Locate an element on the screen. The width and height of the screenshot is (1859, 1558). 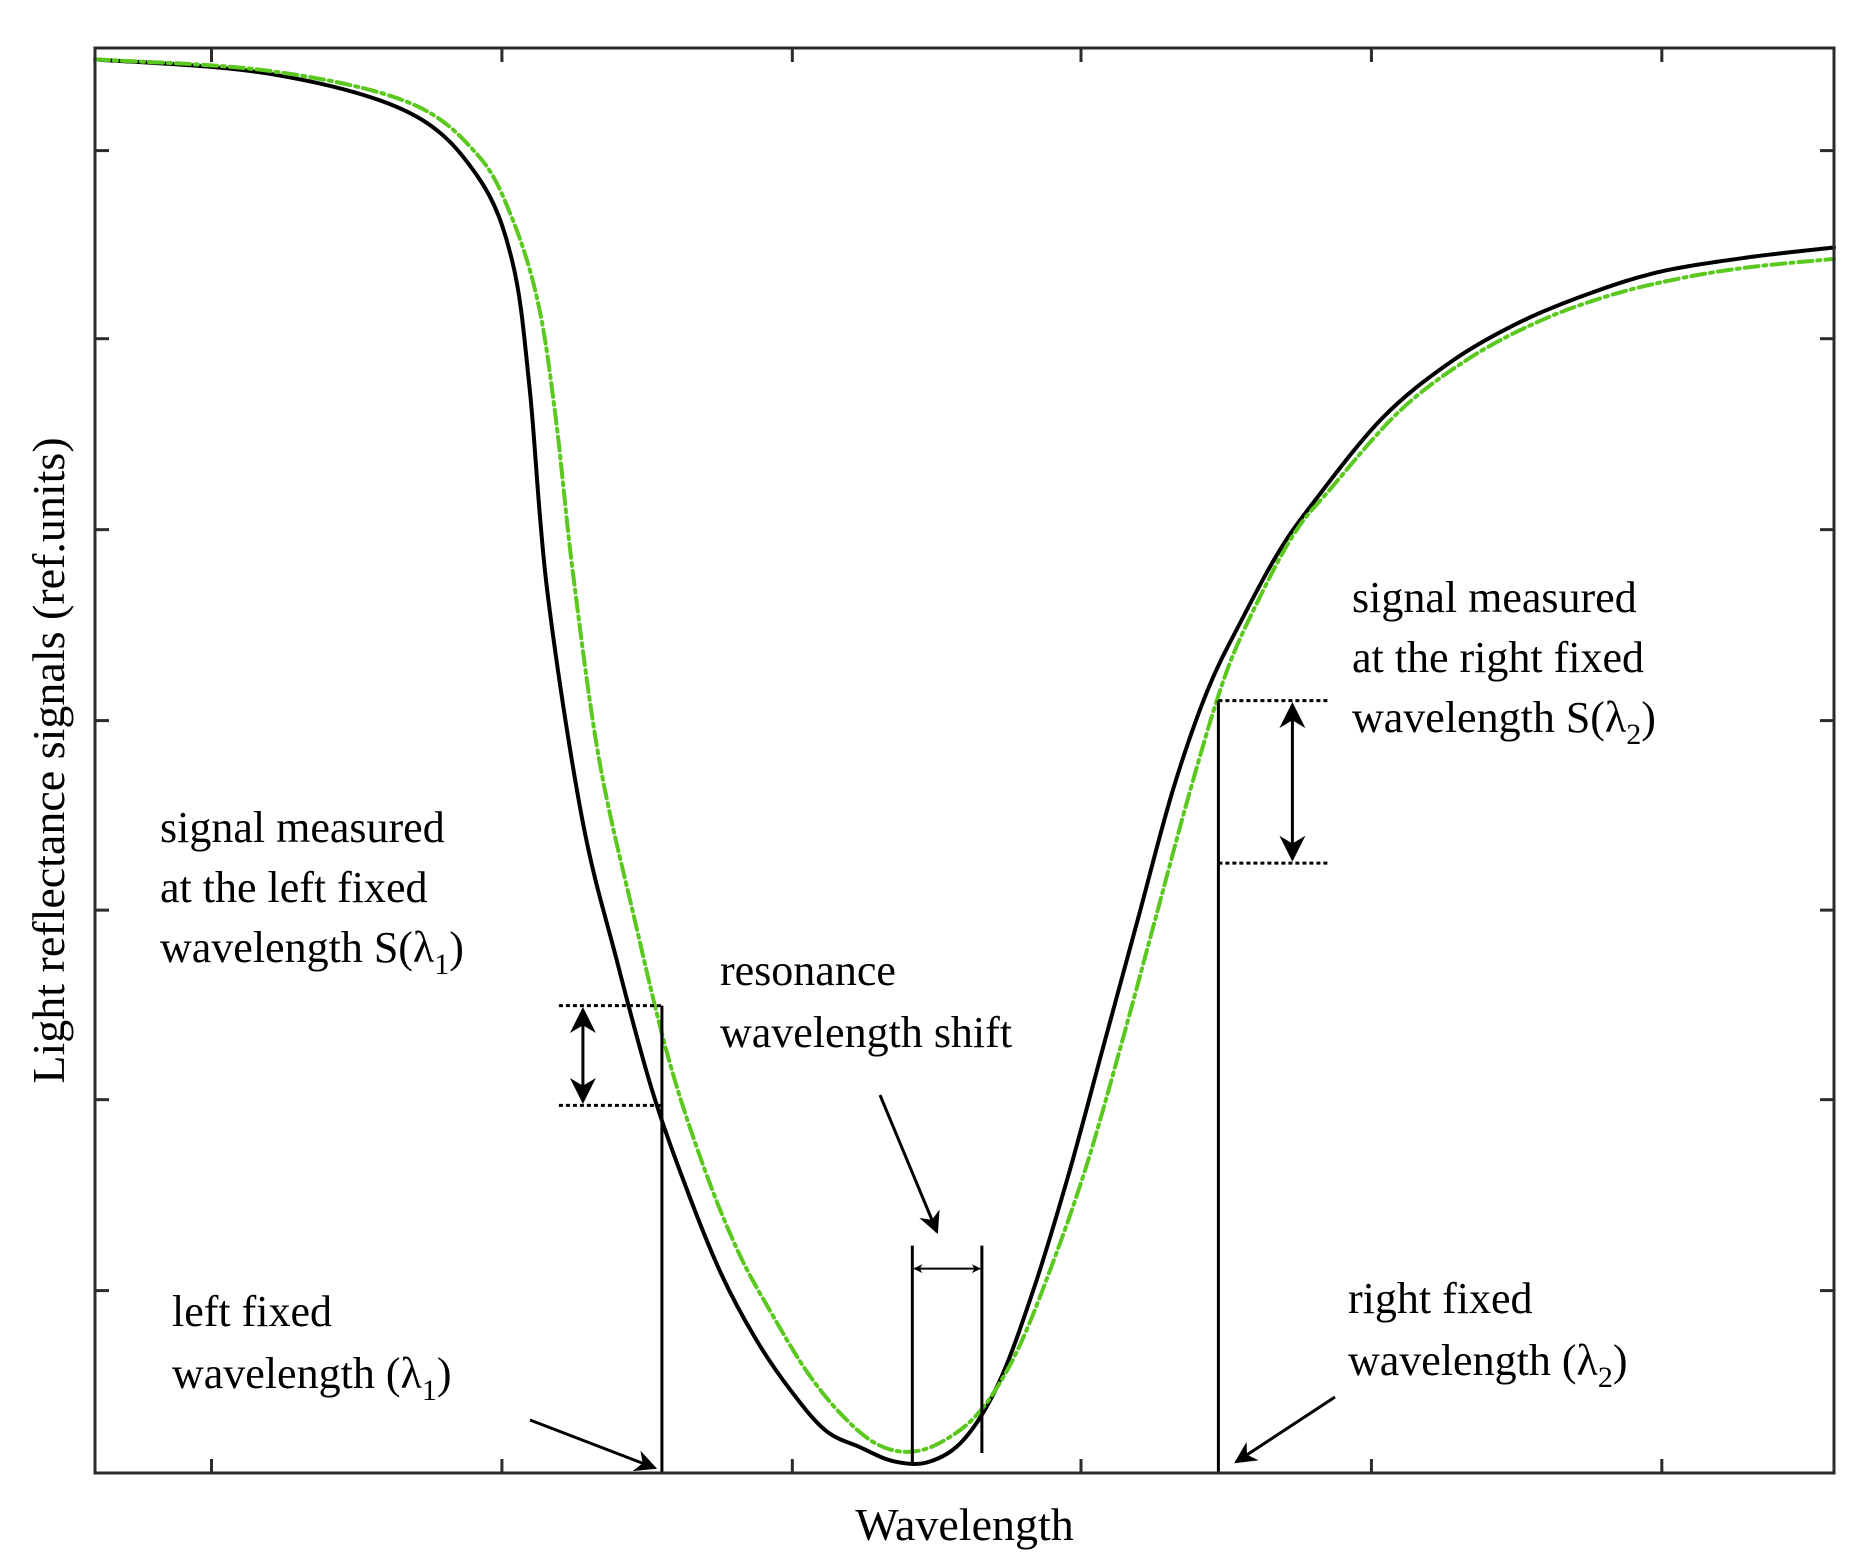
right-signal-line-3: wavelength S(λ2) is located at coordinates (1504, 722).